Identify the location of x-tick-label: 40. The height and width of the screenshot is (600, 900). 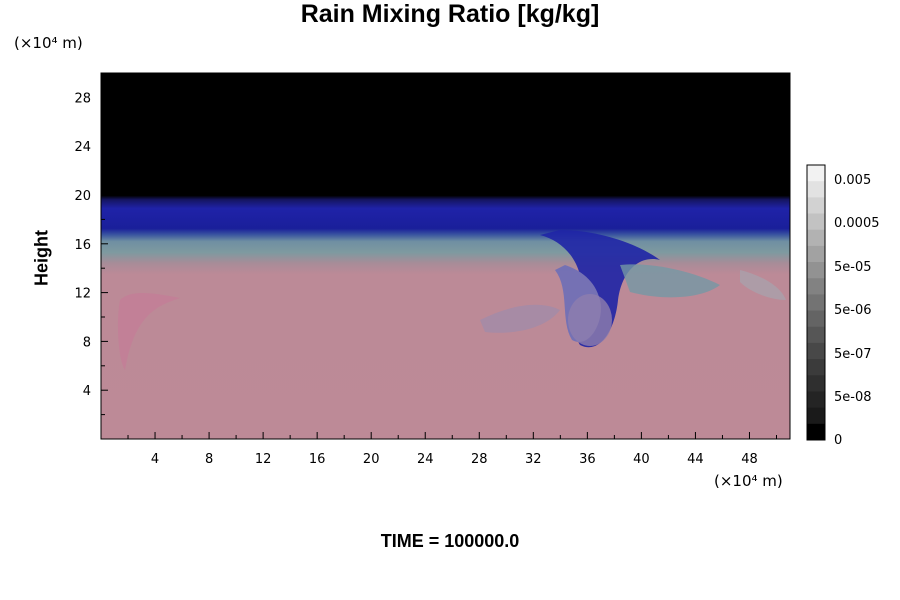
(641, 459).